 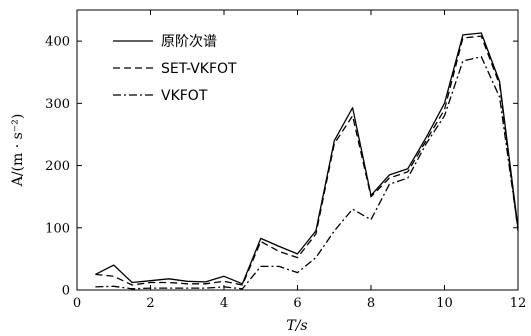 I want to click on legend-label-0: 原阶次谱, so click(x=189, y=42).